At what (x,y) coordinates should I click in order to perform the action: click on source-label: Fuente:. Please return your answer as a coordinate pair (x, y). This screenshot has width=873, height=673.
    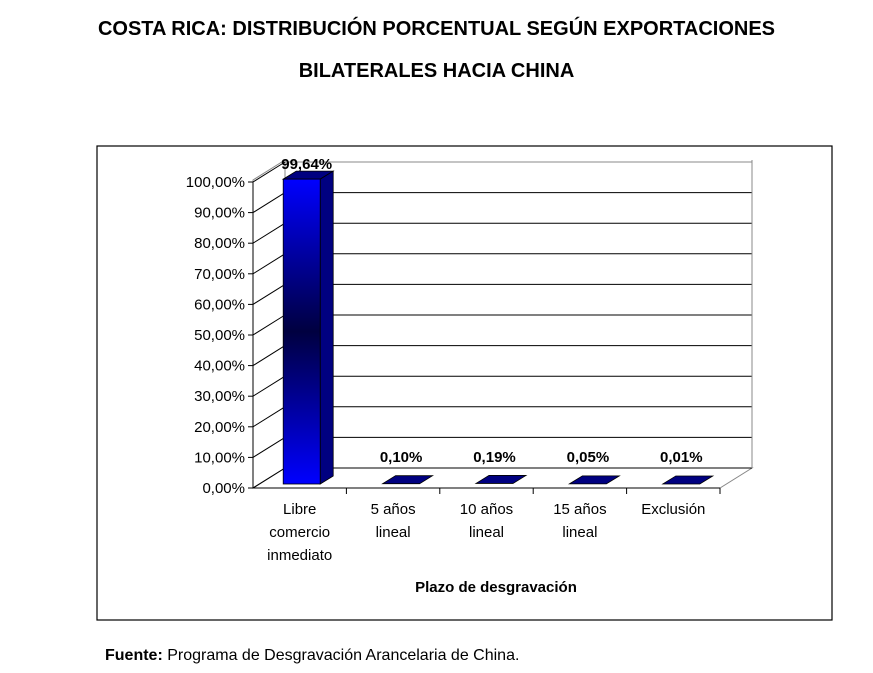
    Looking at the image, I should click on (134, 655).